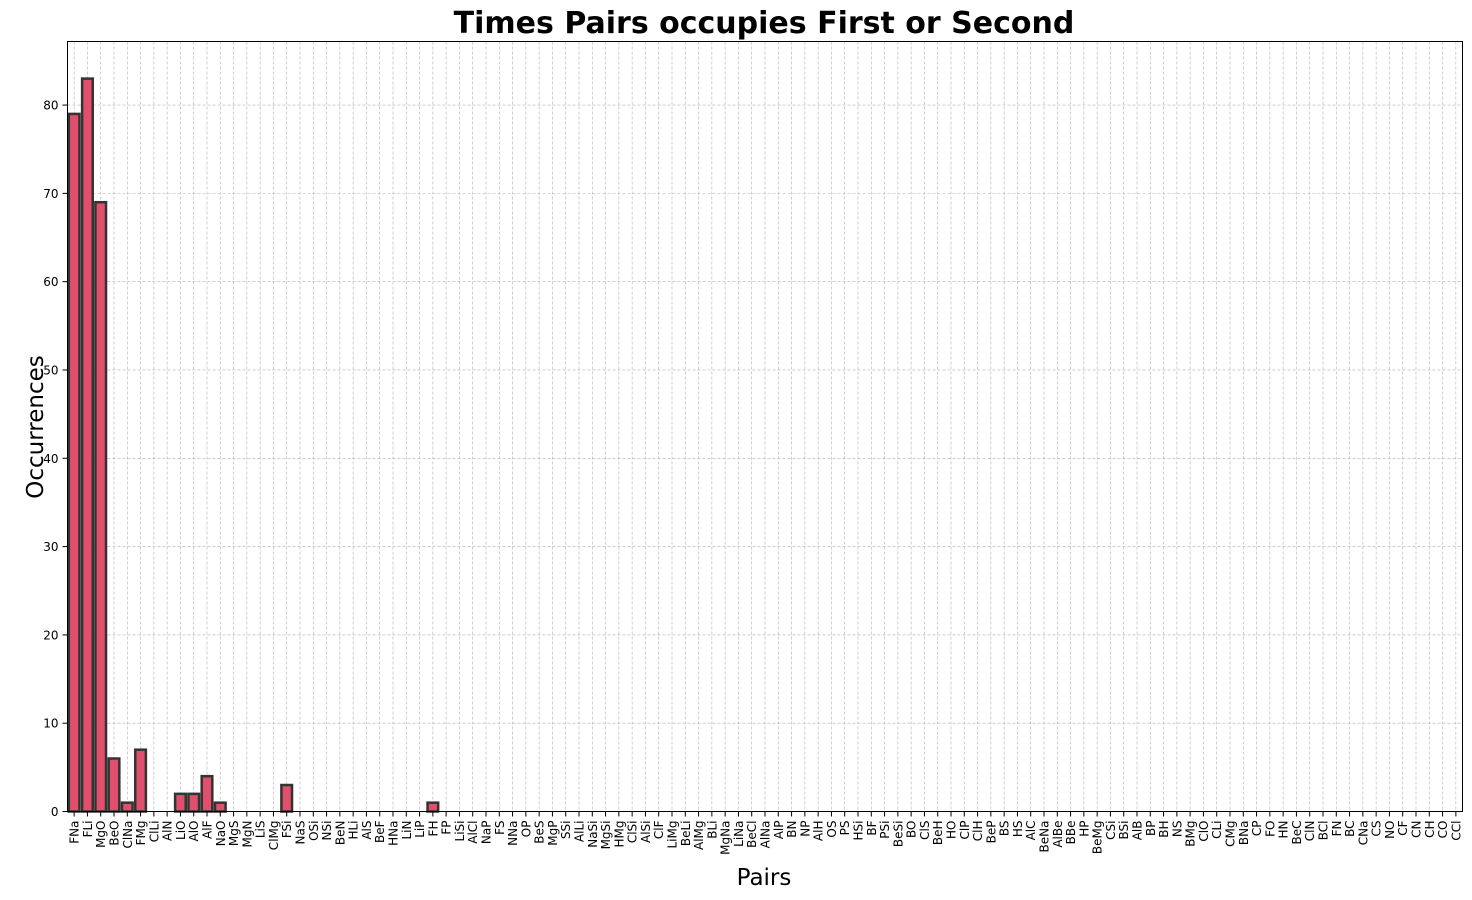 Image resolution: width=1472 pixels, height=900 pixels. What do you see at coordinates (301, 833) in the screenshot?
I see `x-tick-label: NaS` at bounding box center [301, 833].